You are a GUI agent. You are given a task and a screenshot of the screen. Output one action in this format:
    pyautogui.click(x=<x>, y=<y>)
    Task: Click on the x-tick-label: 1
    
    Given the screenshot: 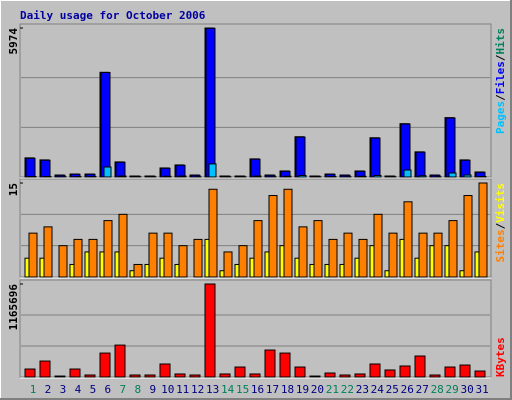 What is the action you would take?
    pyautogui.click(x=33, y=389)
    